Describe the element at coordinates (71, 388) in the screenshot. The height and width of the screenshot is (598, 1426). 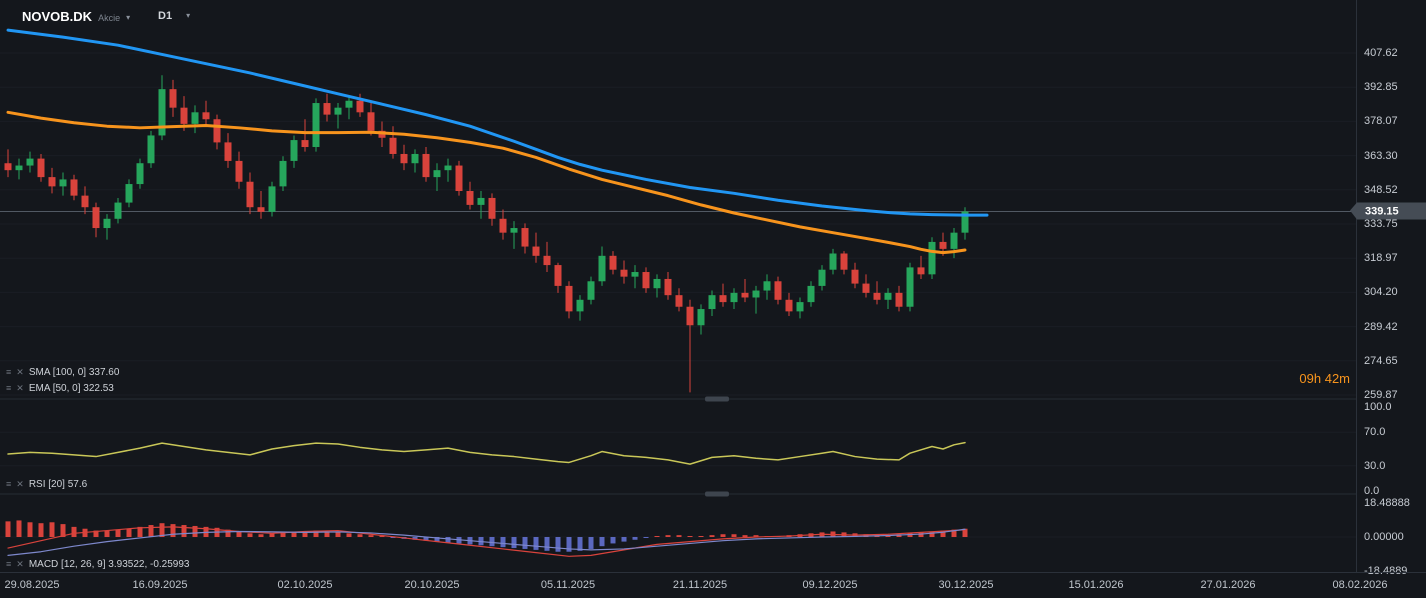
I see `indicator-label: EMA [50, 0] 322.53` at that location.